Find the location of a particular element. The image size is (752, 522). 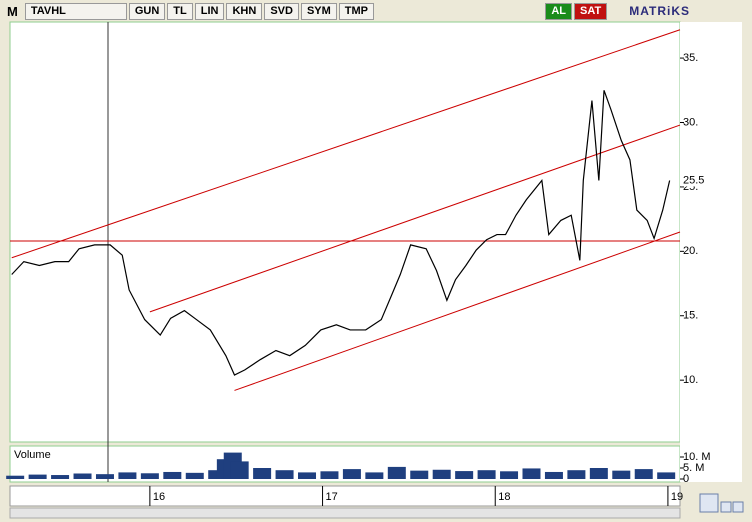

y-tick-label: 35. is located at coordinates (690, 58).